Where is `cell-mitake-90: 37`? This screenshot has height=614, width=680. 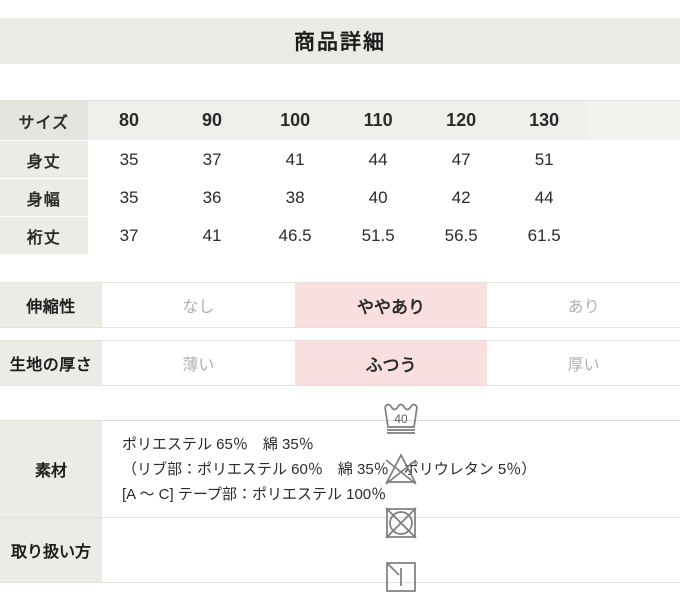
cell-mitake-90: 37 is located at coordinates (212, 159).